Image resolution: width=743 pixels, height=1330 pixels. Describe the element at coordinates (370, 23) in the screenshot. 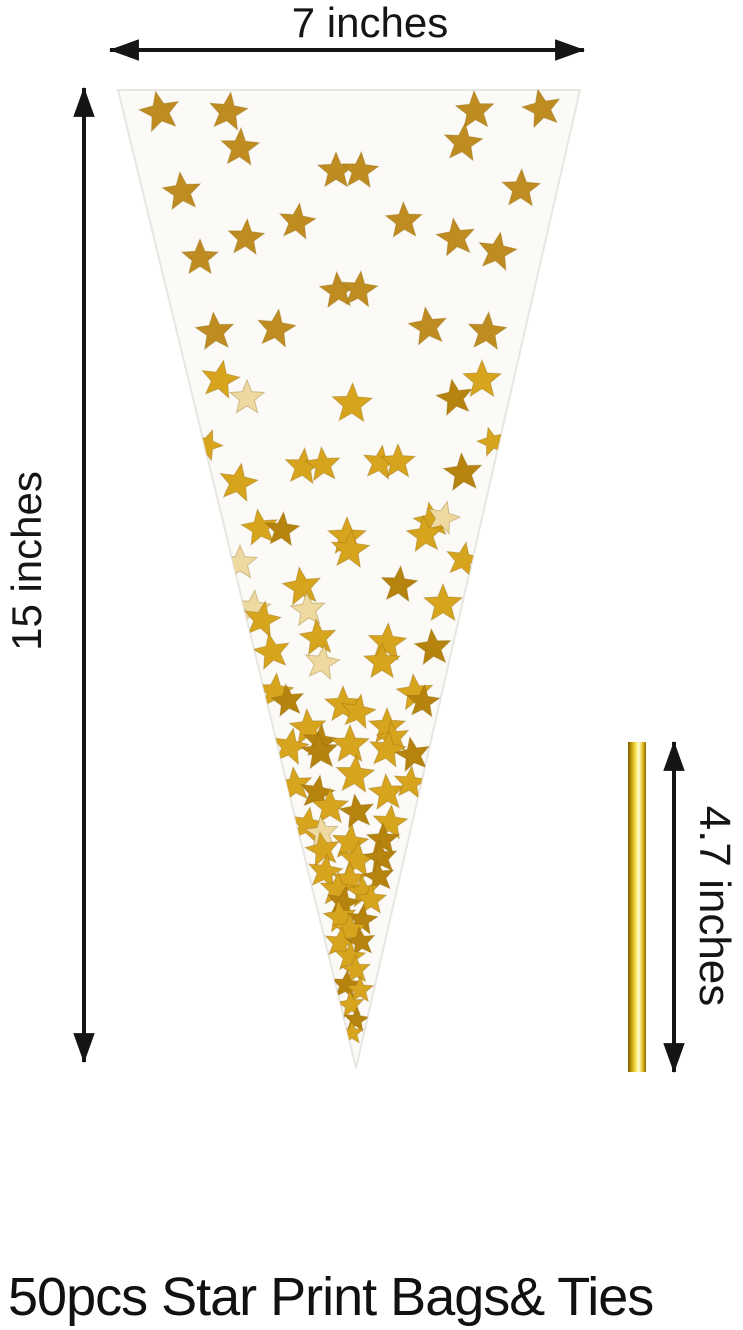

I see `width-dimension-label: 7 inches` at that location.